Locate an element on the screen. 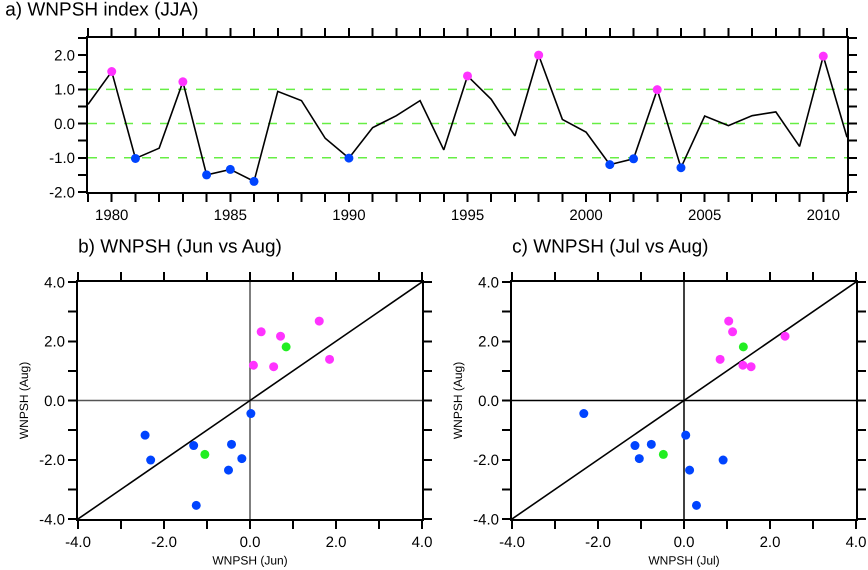 The image size is (868, 570). chart-title: a) WNPSH index (JJA) is located at coordinates (101, 10).